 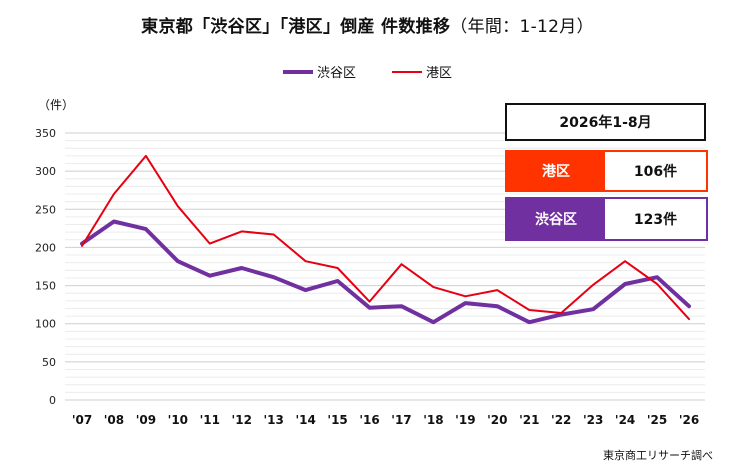 What do you see at coordinates (210, 420) in the screenshot?
I see `x-tick-label: '11` at bounding box center [210, 420].